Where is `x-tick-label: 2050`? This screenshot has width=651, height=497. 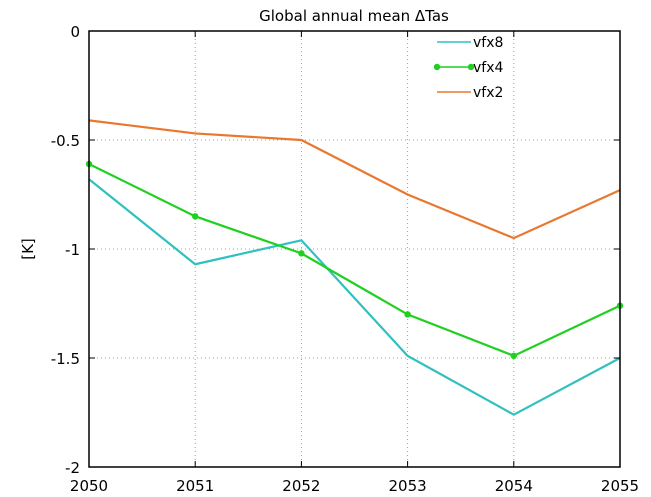 x-tick-label: 2050 is located at coordinates (89, 486).